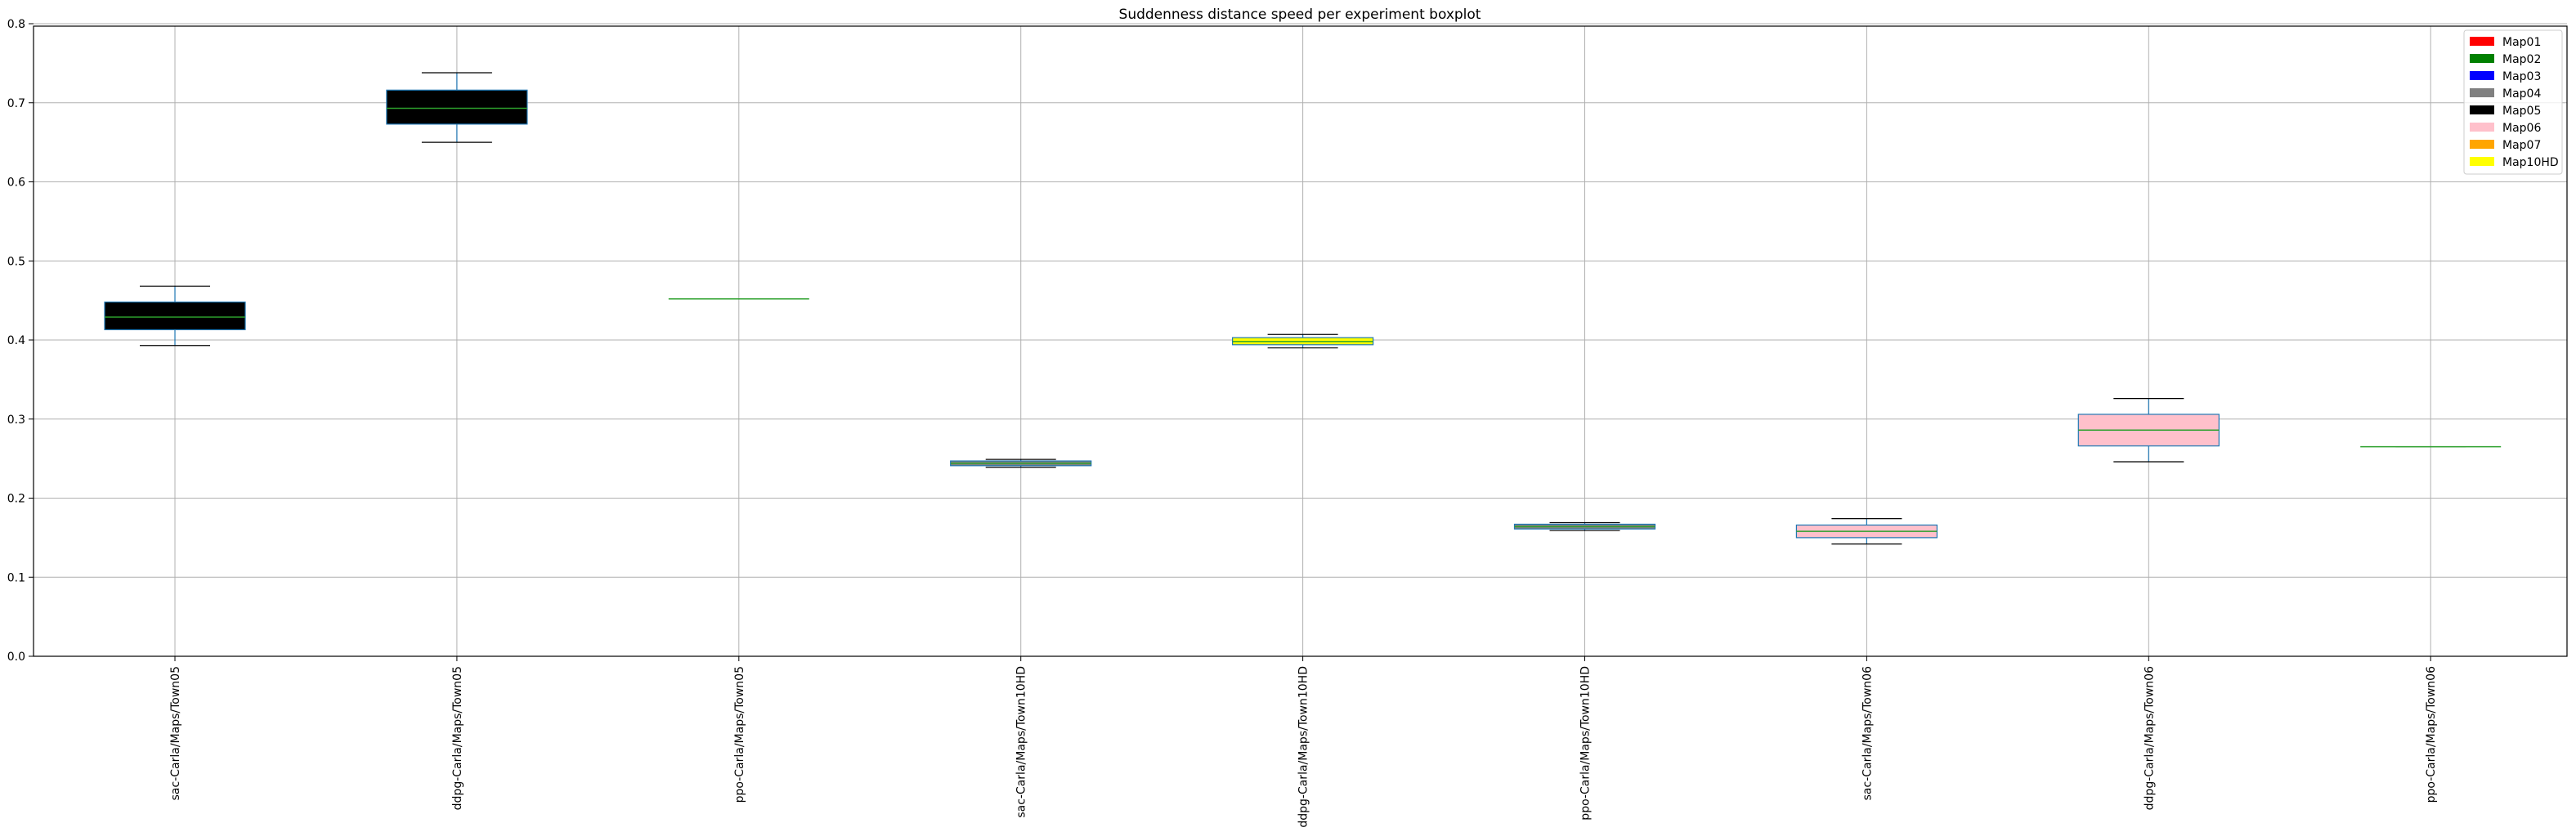 This screenshot has width=2576, height=832. I want to click on y-tick-label: 0.4, so click(16, 340).